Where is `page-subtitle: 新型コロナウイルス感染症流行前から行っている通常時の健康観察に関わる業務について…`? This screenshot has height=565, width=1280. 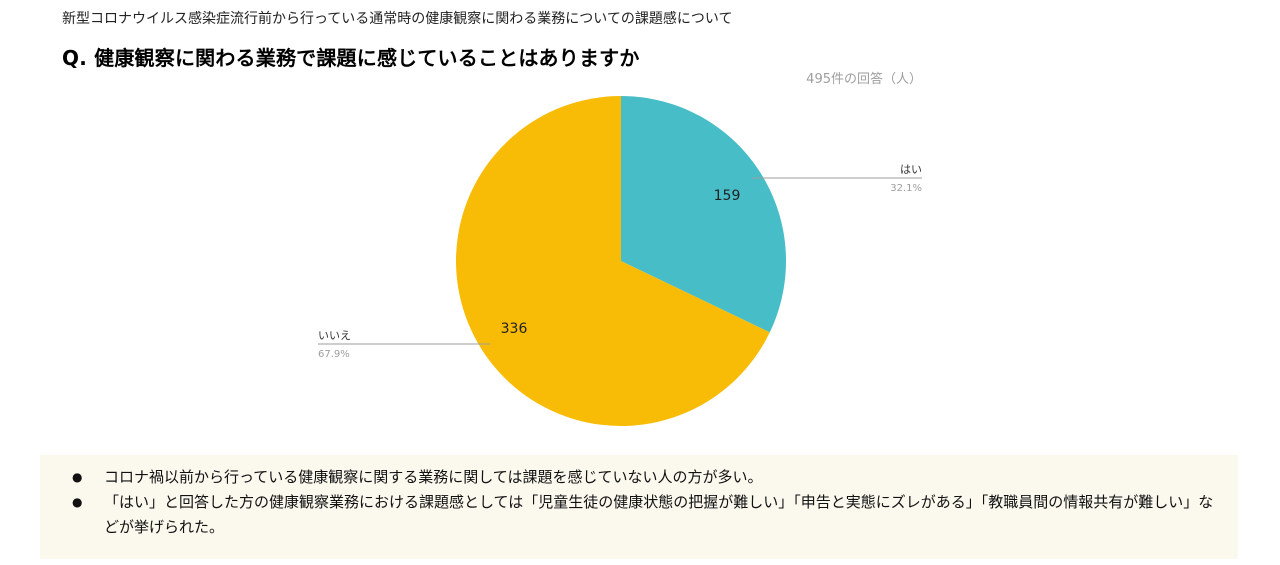 page-subtitle: 新型コロナウイルス感染症流行前から行っている通常時の健康観察に関わる業務について… is located at coordinates (397, 19).